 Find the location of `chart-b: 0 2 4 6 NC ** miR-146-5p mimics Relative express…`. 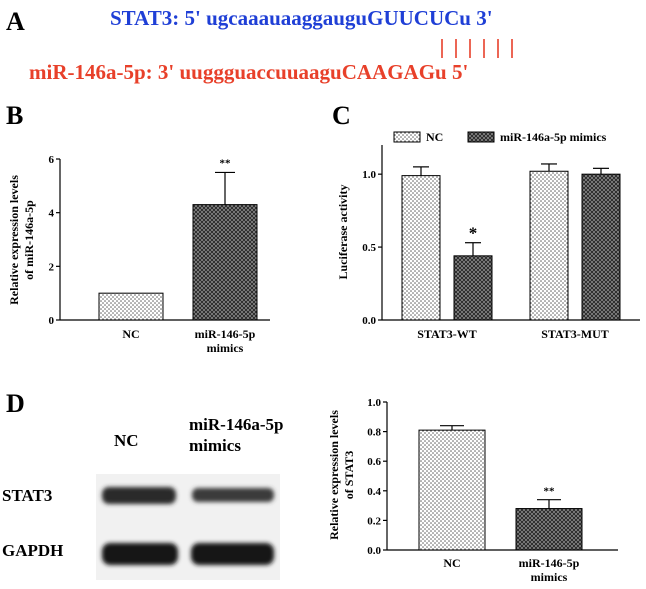

chart-b: 0 2 4 6 NC ** miR-146-5p mimics Relative express… is located at coordinates (138, 254).